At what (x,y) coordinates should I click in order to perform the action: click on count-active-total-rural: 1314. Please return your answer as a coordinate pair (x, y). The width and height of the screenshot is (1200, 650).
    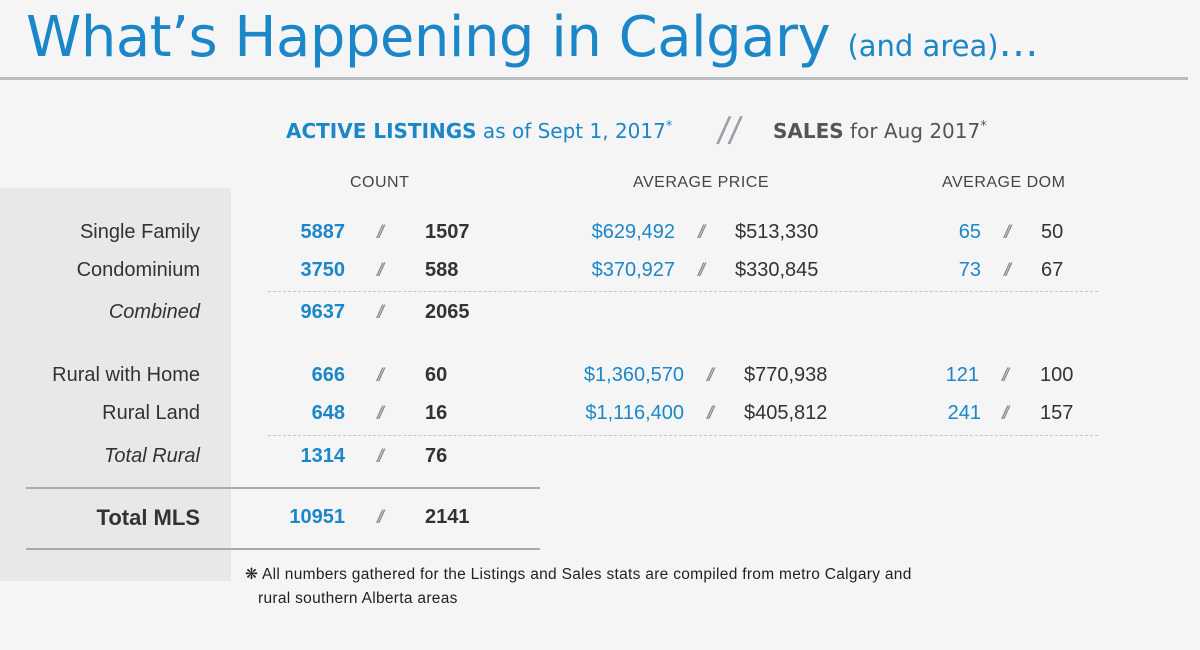
    Looking at the image, I should click on (323, 456).